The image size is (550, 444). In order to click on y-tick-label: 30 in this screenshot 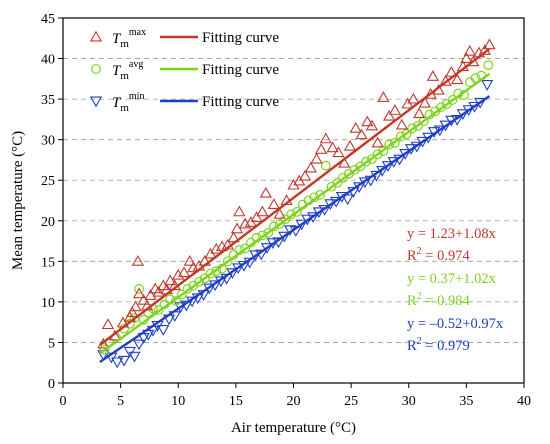, I will do `click(48, 141)`.